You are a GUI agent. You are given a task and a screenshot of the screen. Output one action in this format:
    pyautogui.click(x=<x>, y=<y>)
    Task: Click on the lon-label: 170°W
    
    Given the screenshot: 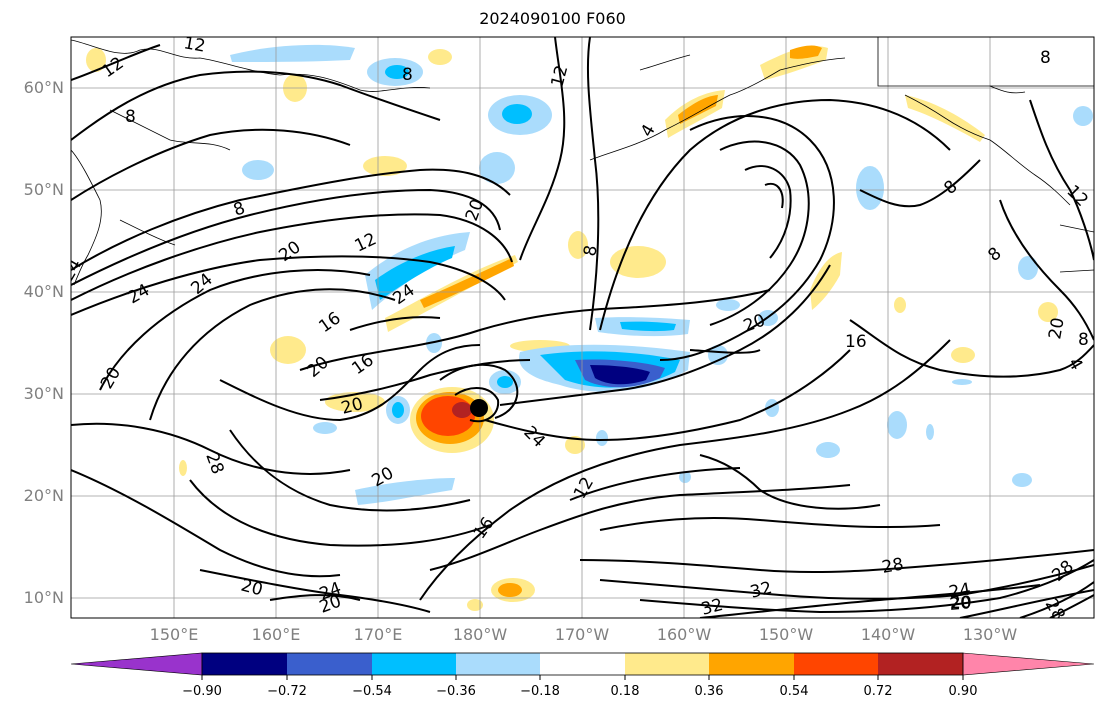 What is the action you would take?
    pyautogui.click(x=582, y=634)
    